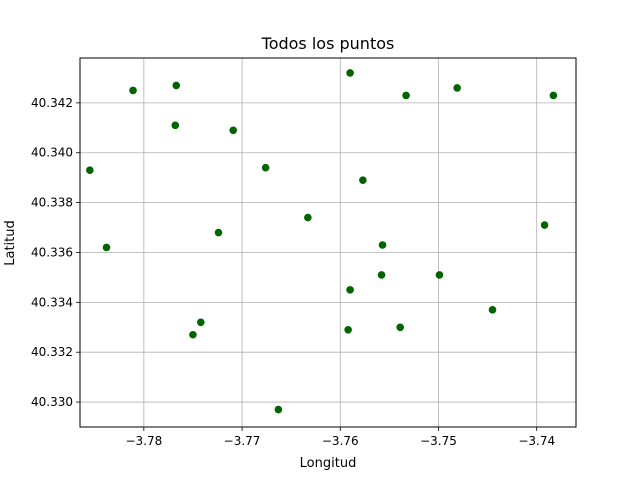 Image resolution: width=640 pixels, height=484 pixels. I want to click on x-tick-label: −3.76, so click(340, 441).